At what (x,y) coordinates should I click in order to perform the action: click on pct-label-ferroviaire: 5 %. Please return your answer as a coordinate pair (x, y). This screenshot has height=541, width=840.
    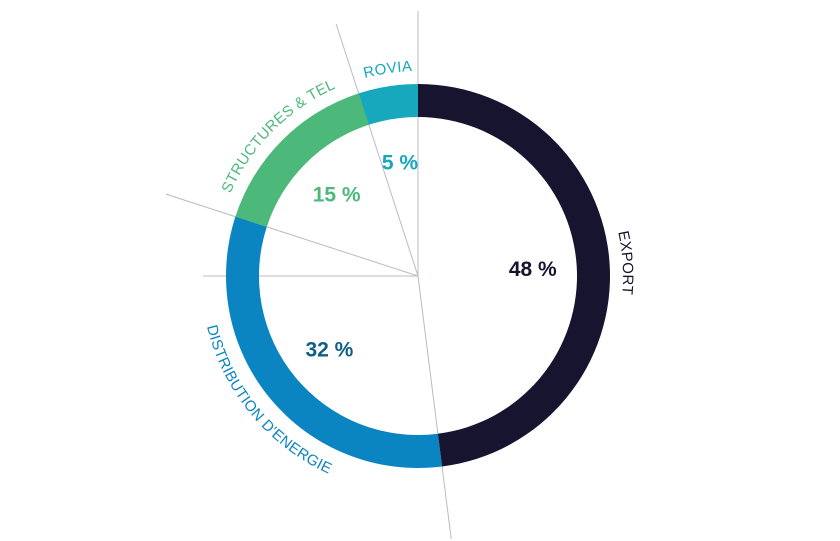
    Looking at the image, I should click on (400, 162).